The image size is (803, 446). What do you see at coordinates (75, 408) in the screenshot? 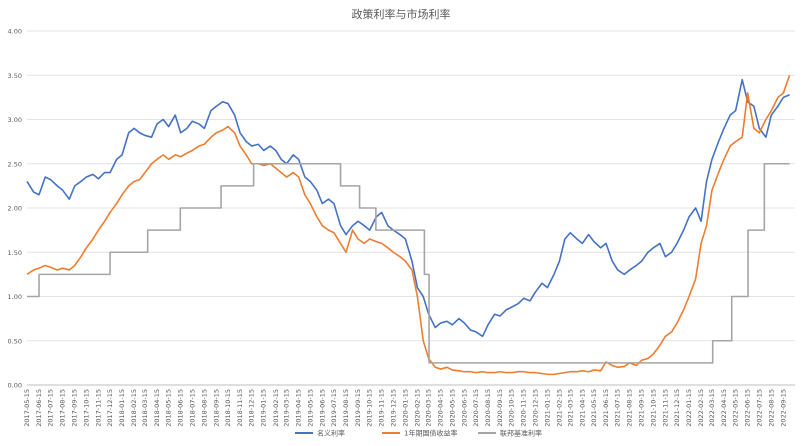
I see `x-tick-label: 2017-09-15` at bounding box center [75, 408].